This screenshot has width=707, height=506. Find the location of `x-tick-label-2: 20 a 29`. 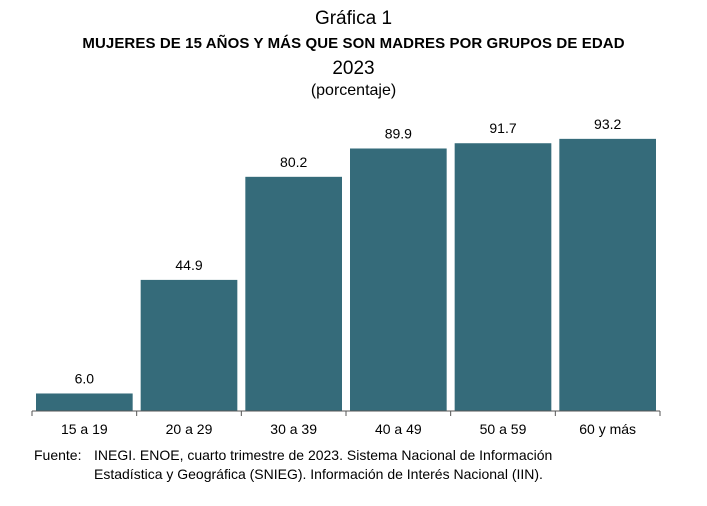

x-tick-label-2: 20 a 29 is located at coordinates (189, 429).